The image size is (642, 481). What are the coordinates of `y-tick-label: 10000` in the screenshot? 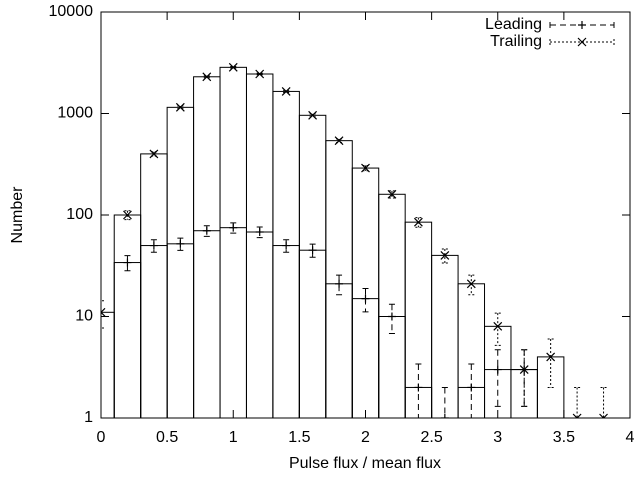 It's located at (71, 11).